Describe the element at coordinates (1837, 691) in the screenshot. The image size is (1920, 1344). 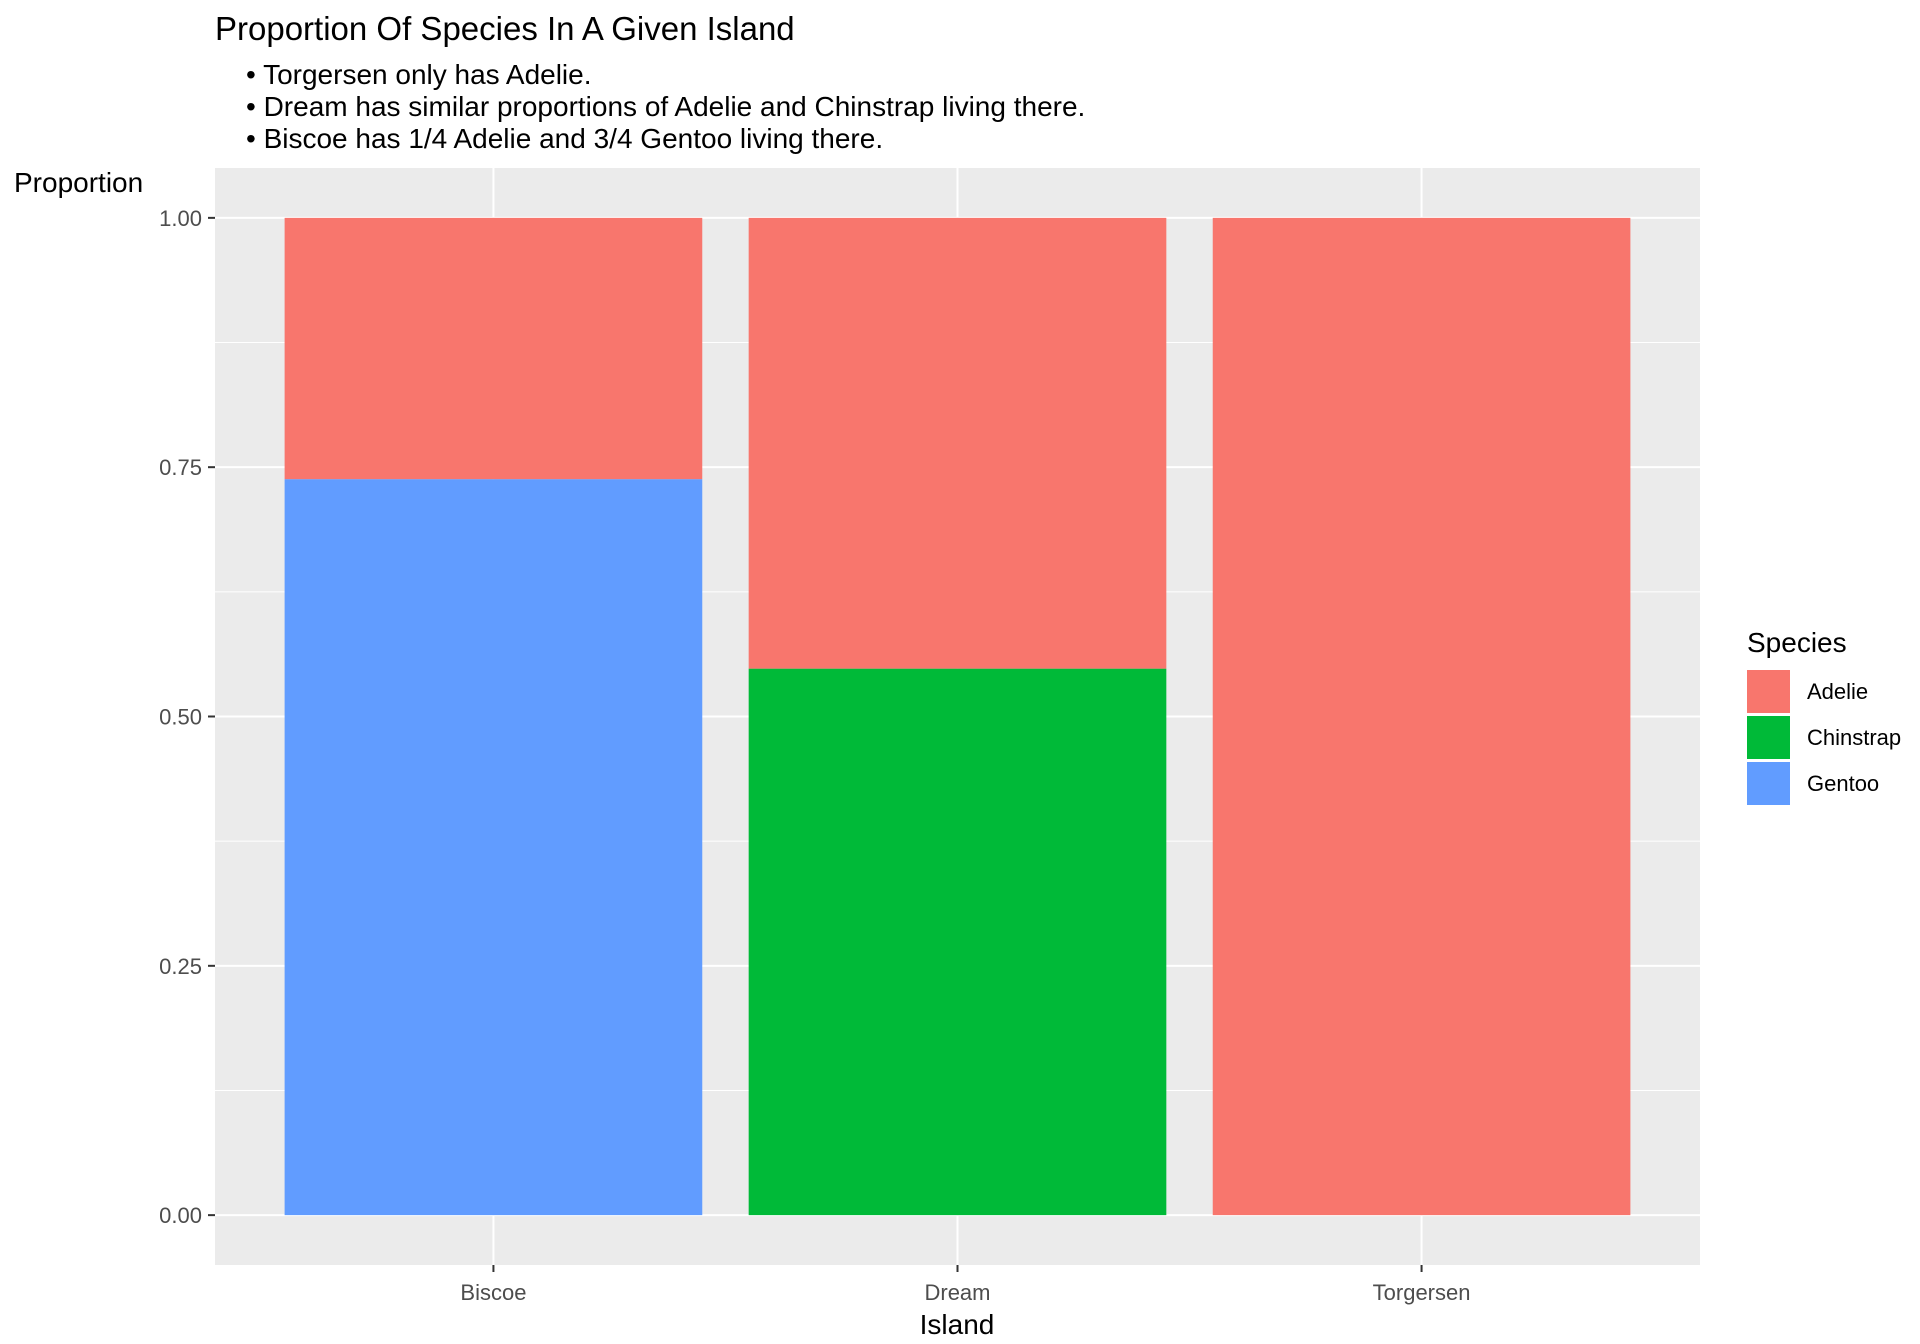
I see `legend-label-adelie: Adelie` at that location.